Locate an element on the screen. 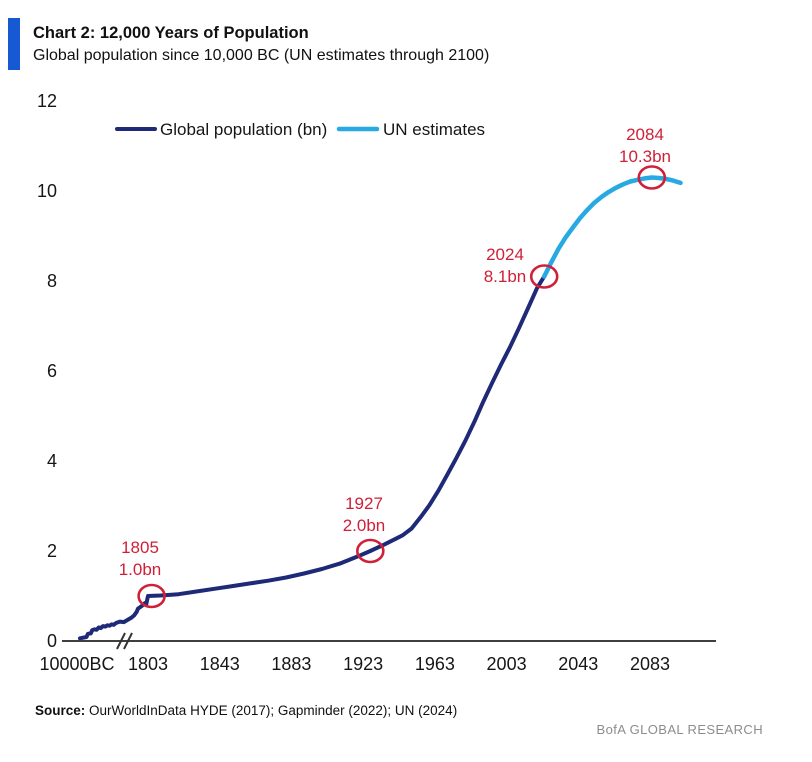 The height and width of the screenshot is (762, 812). x-tick-label: 2003 is located at coordinates (507, 664).